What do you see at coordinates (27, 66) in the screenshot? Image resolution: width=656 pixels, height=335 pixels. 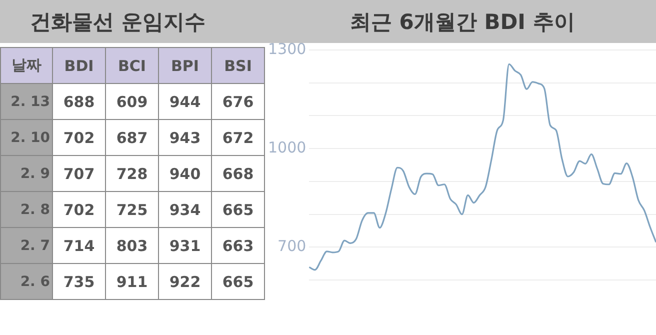 I see `y-axis-title: 날짜` at bounding box center [27, 66].